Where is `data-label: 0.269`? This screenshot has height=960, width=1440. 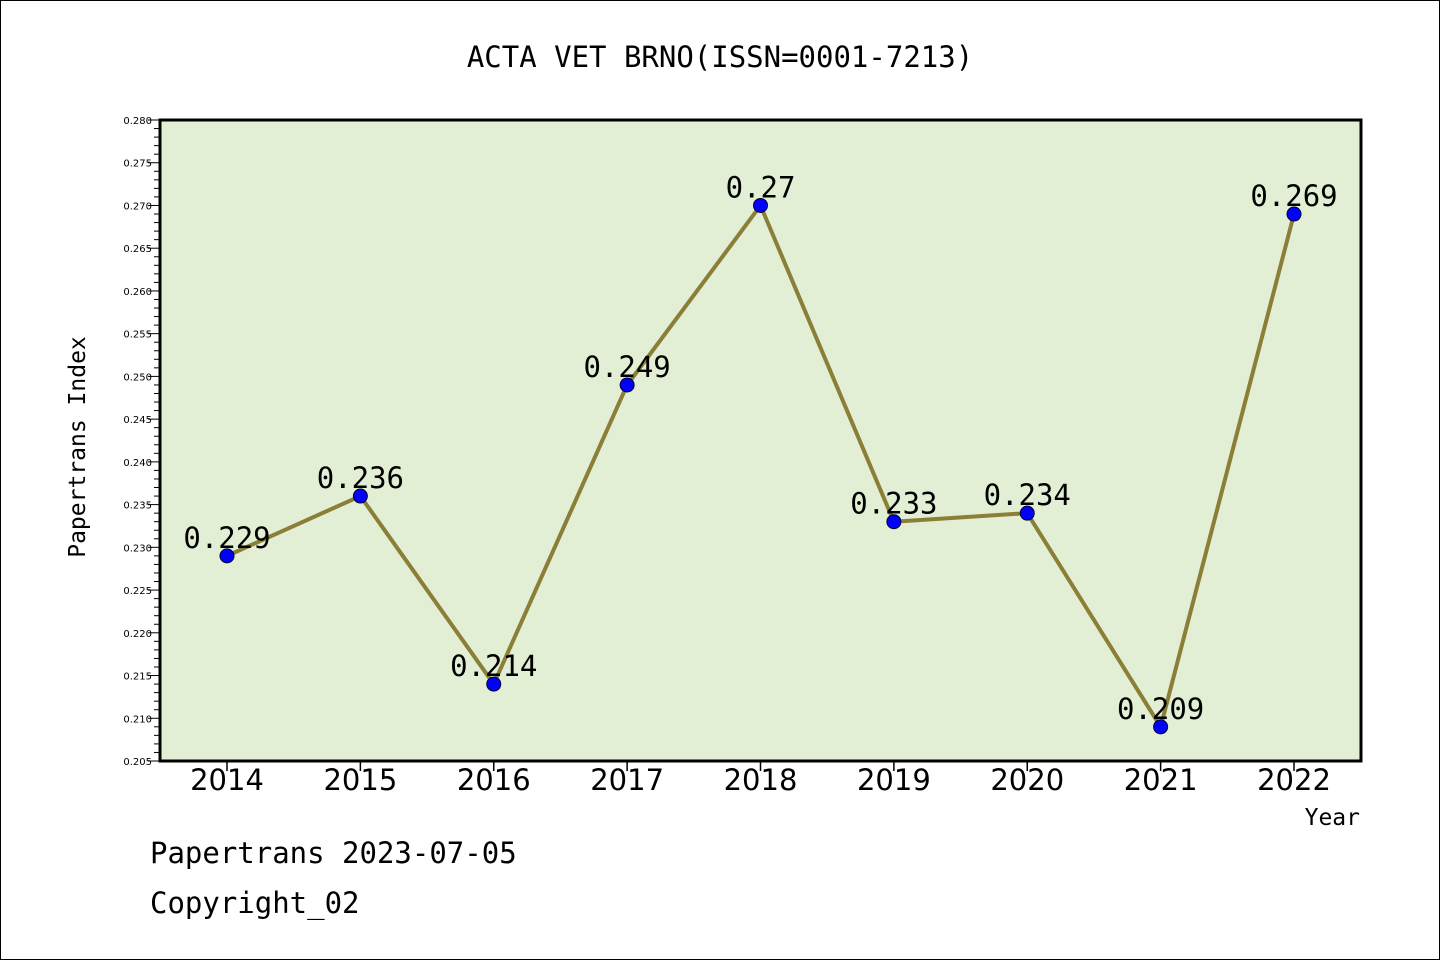
data-label: 0.269 is located at coordinates (1293, 196).